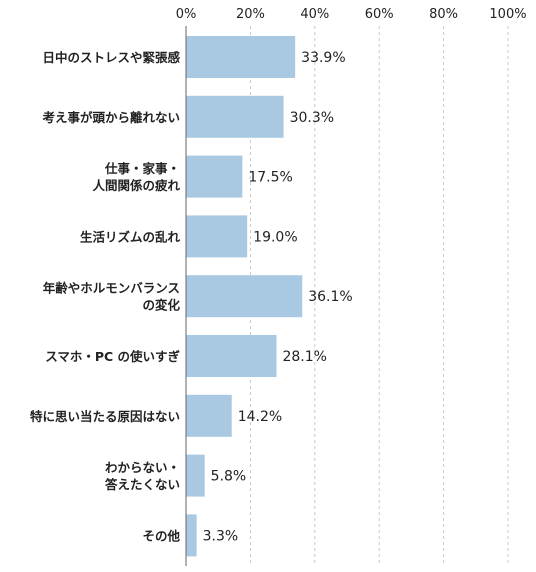  What do you see at coordinates (323, 58) in the screenshot?
I see `value-label: 33.9%` at bounding box center [323, 58].